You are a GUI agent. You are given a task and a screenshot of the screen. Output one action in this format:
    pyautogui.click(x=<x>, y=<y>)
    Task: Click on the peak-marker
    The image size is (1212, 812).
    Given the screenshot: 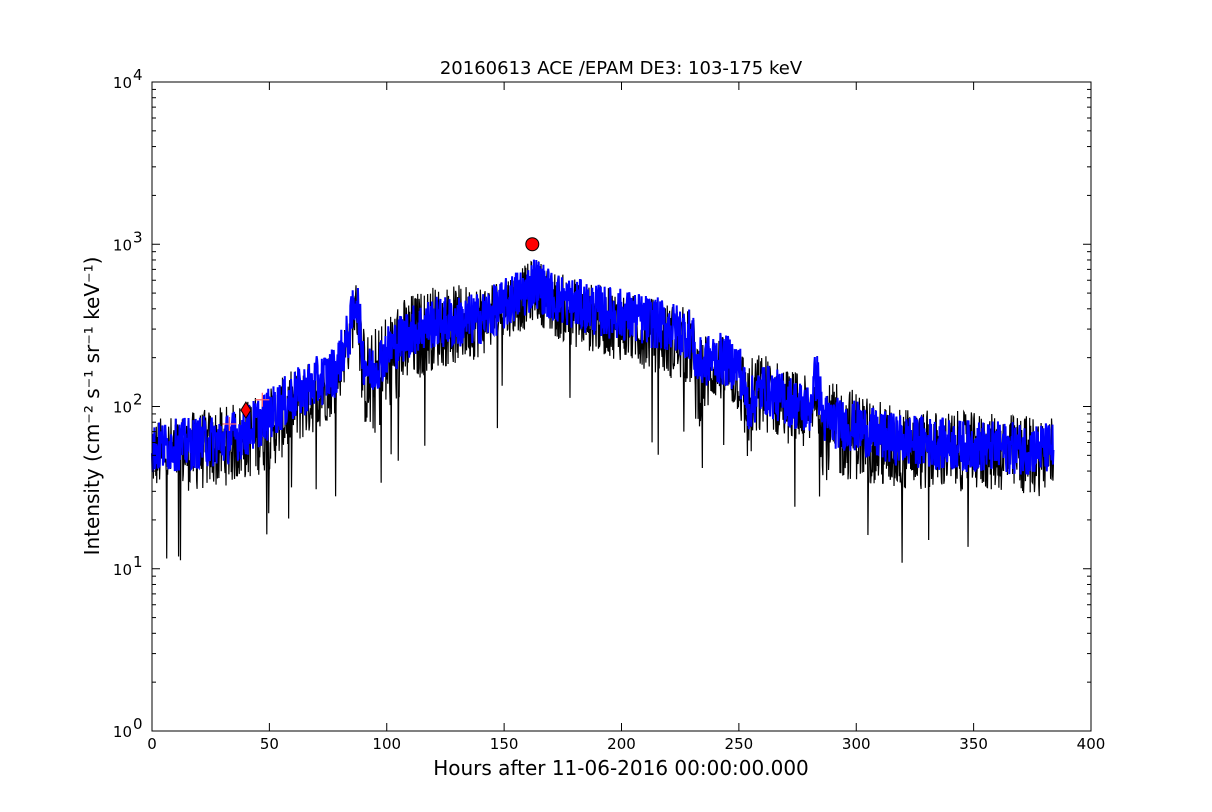 What is the action you would take?
    pyautogui.click(x=532, y=244)
    